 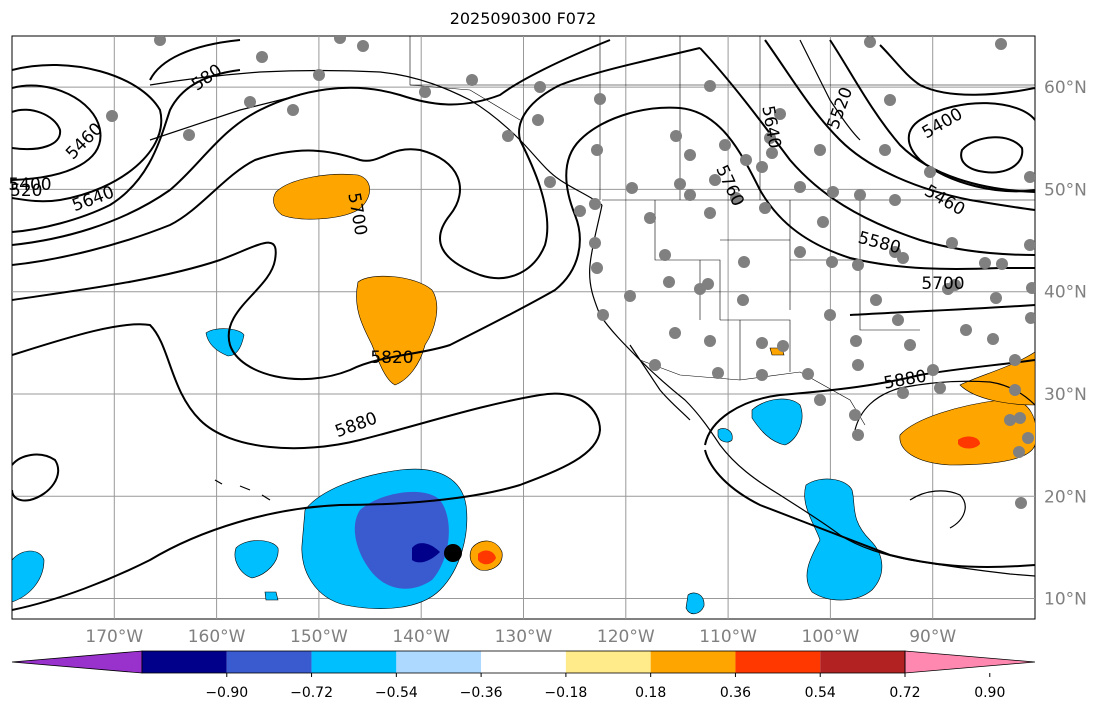 What do you see at coordinates (626, 637) in the screenshot?
I see `longitude-tick-label: 120°W` at bounding box center [626, 637].